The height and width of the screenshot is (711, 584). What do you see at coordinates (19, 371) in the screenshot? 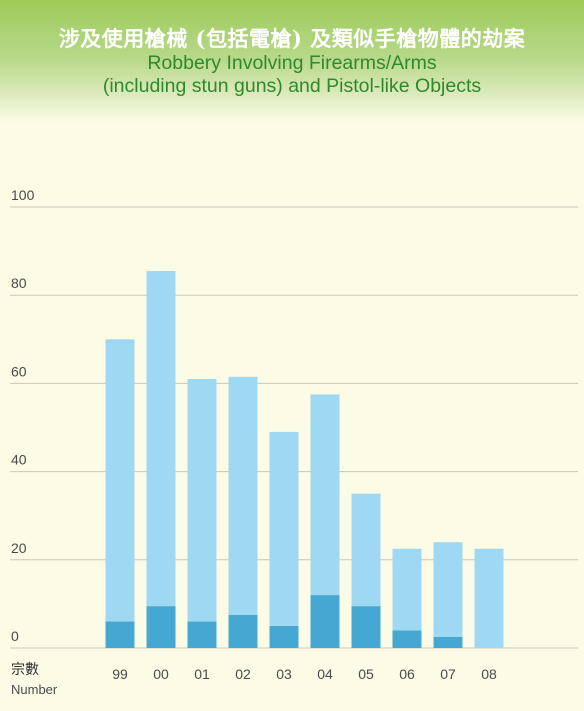
I see `y-tick-label: 60` at bounding box center [19, 371].